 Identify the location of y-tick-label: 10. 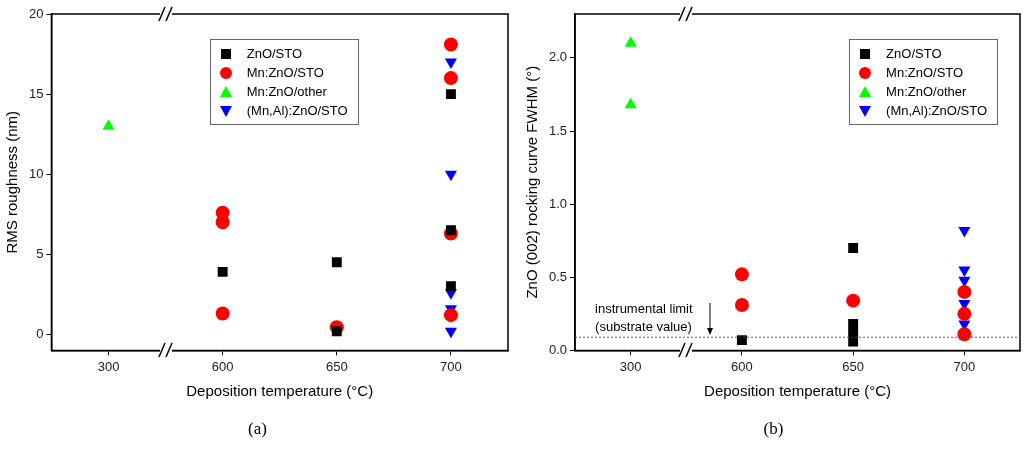
(36, 173).